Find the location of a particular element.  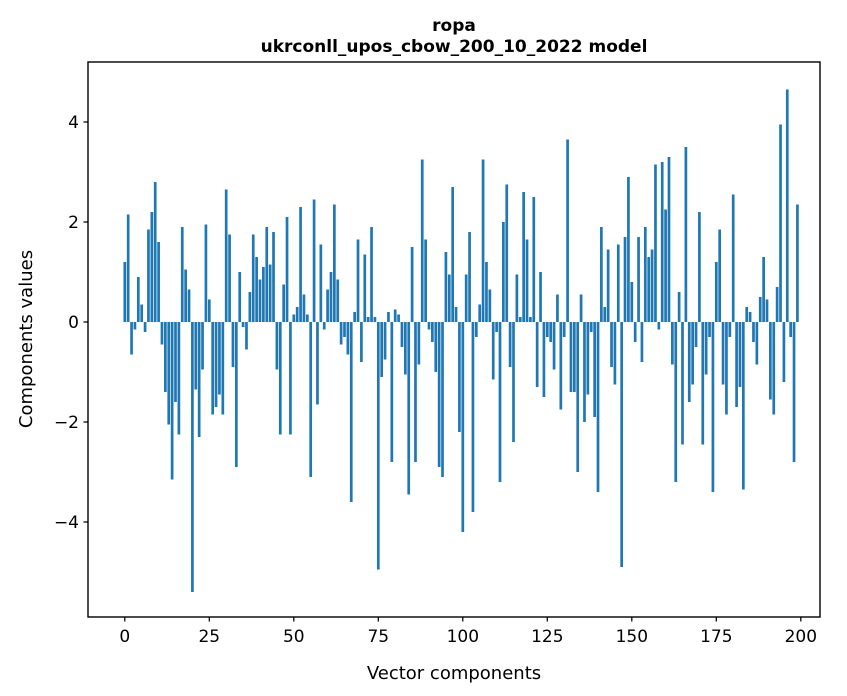

chart-title-line1: ropa is located at coordinates (454, 26).